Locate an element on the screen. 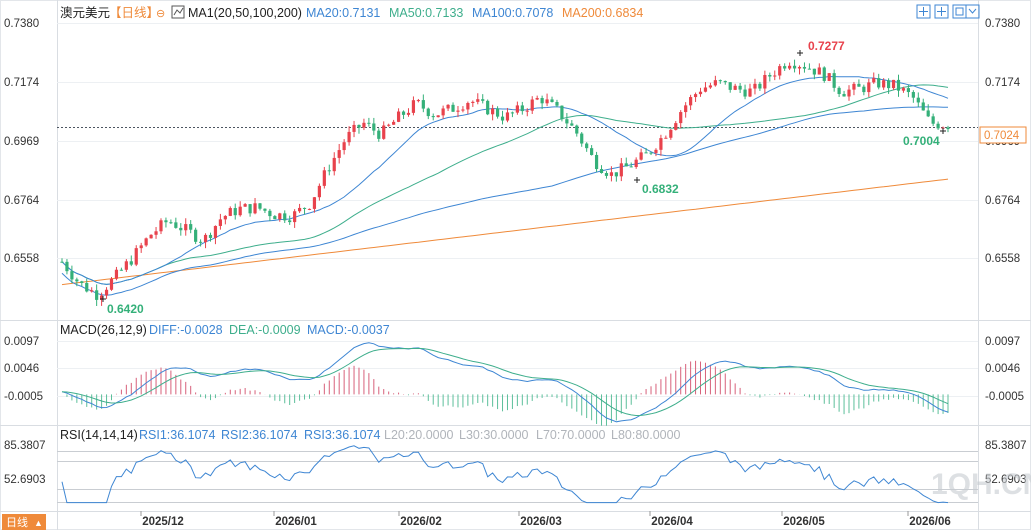 Image resolution: width=1031 pixels, height=530 pixels. month-label: 2026/04 is located at coordinates (672, 522).